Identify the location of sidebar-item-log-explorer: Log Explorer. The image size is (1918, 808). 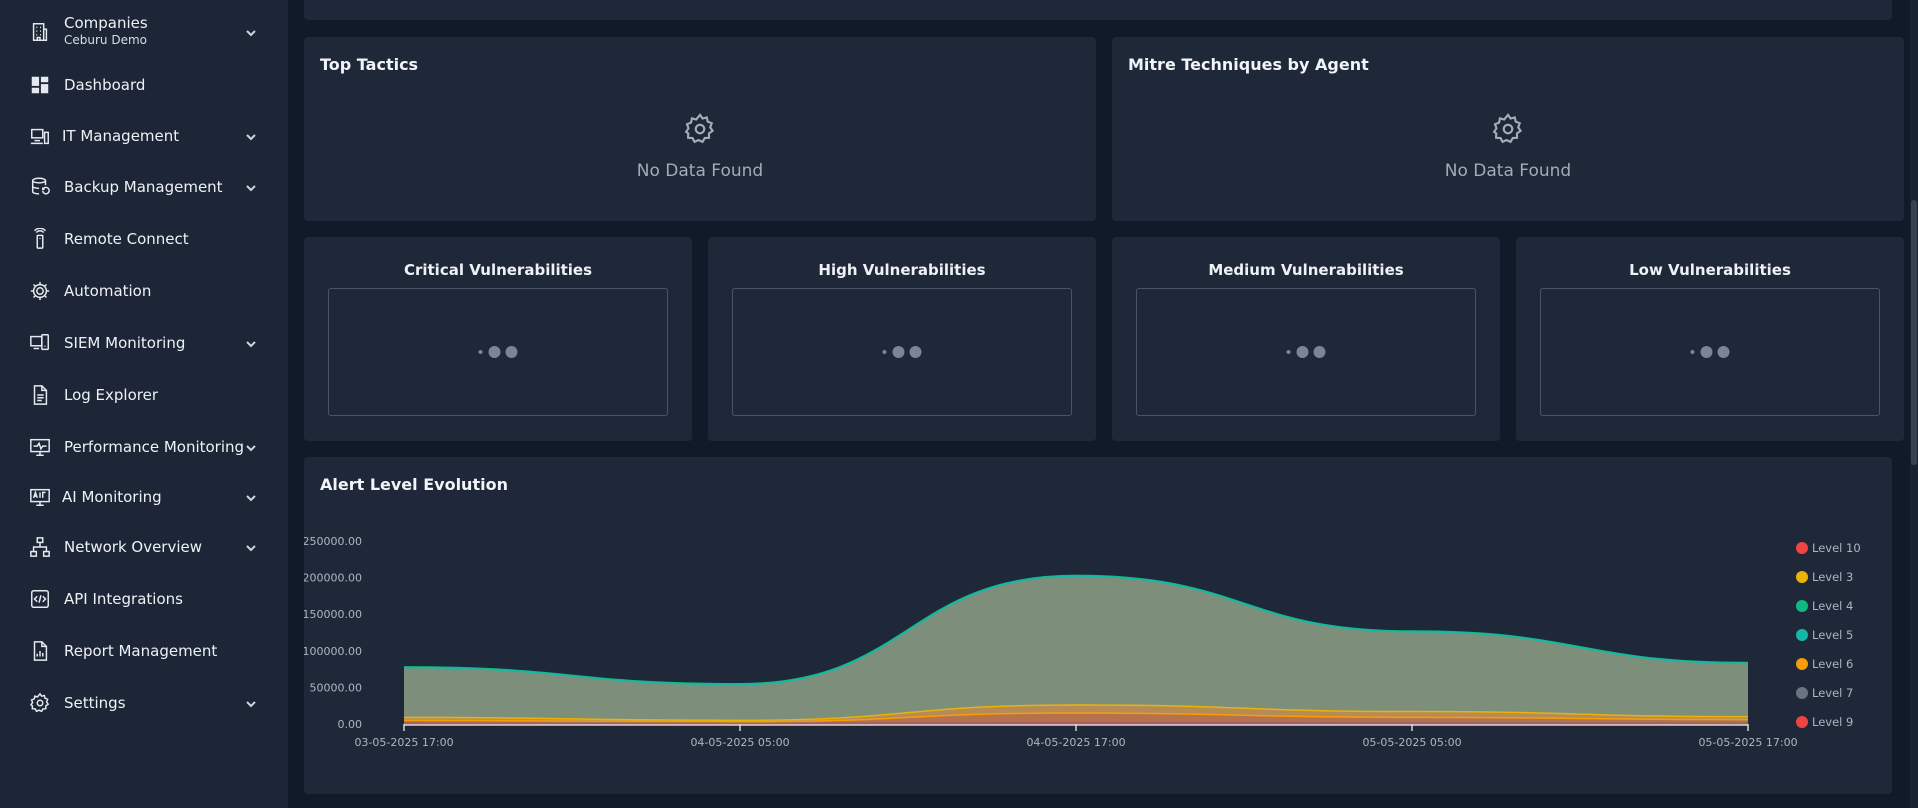
(144, 395).